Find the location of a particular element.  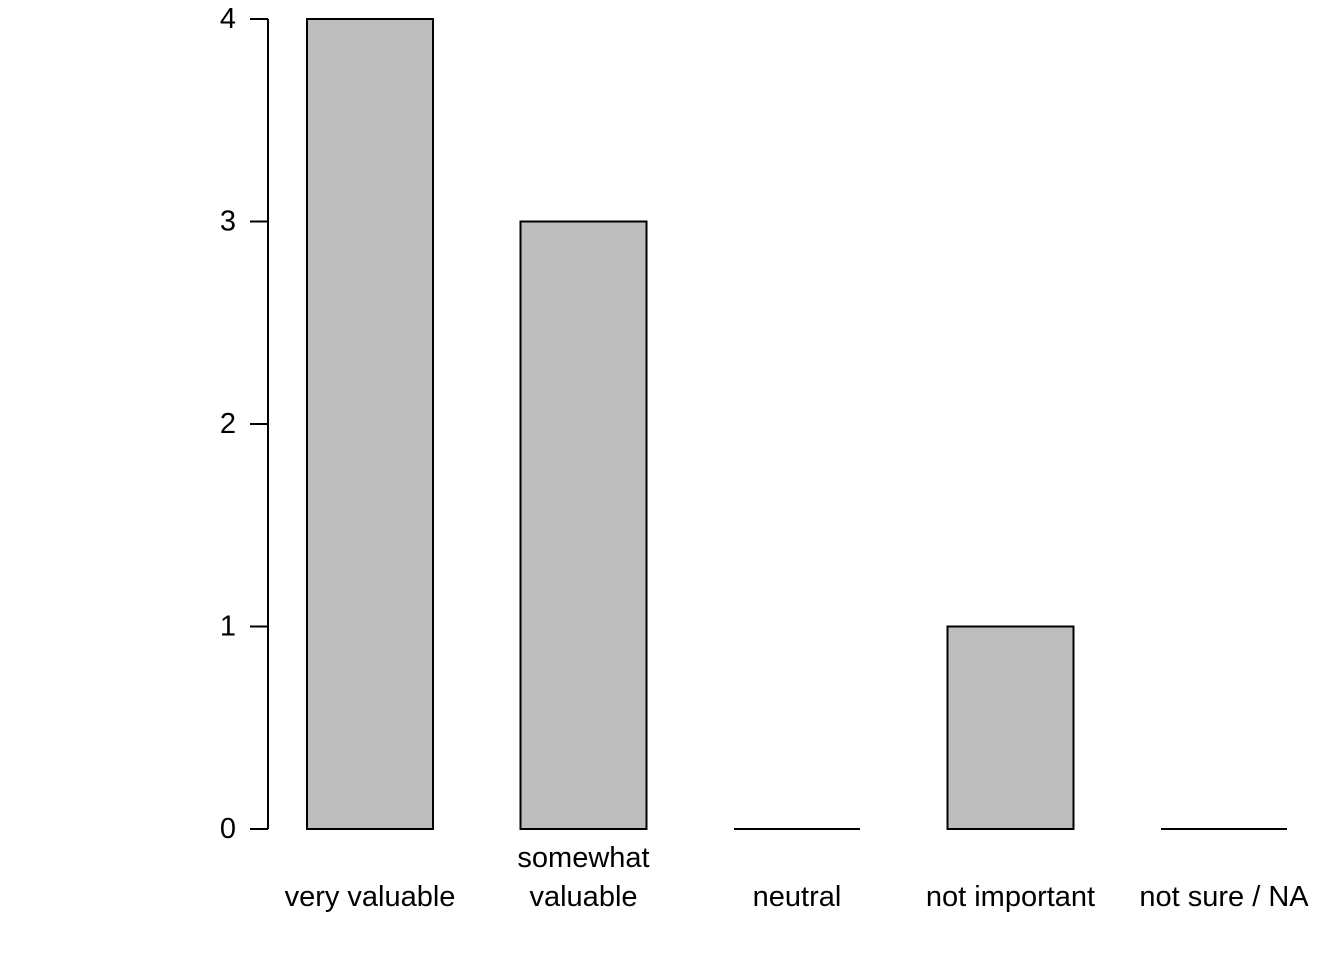

y-tick-label: 0 is located at coordinates (228, 829).